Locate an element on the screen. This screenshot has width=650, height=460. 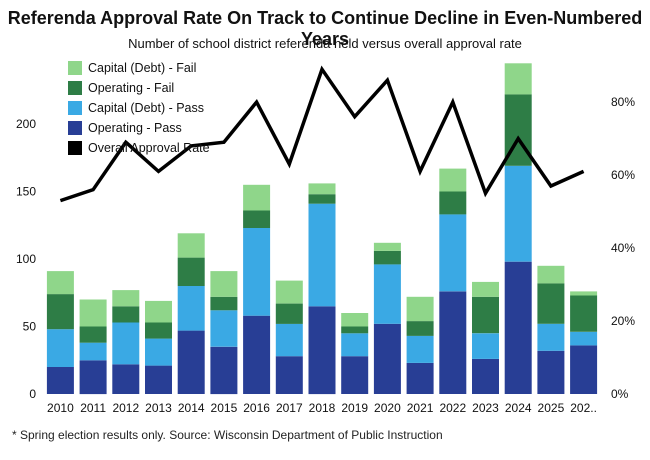
legend-item-operating-fail: Operating - Fail is located at coordinates (139, 88).